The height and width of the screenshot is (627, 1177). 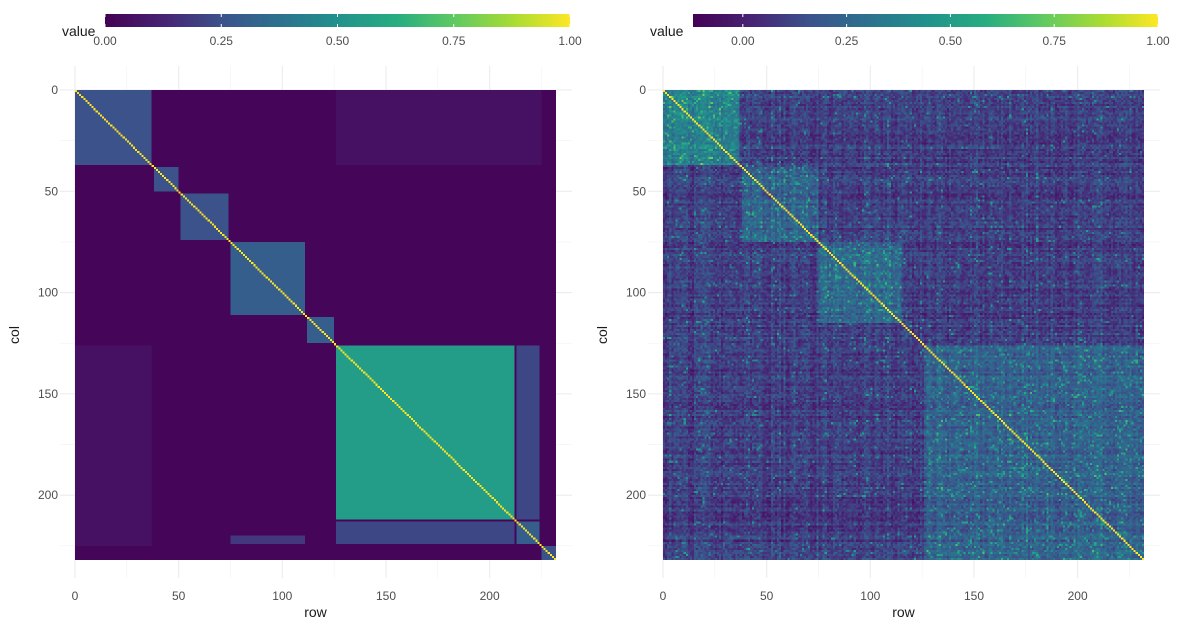 I want to click on legend: value 0.00 0.25 0.50 0.75 1.00, so click(x=910, y=31).